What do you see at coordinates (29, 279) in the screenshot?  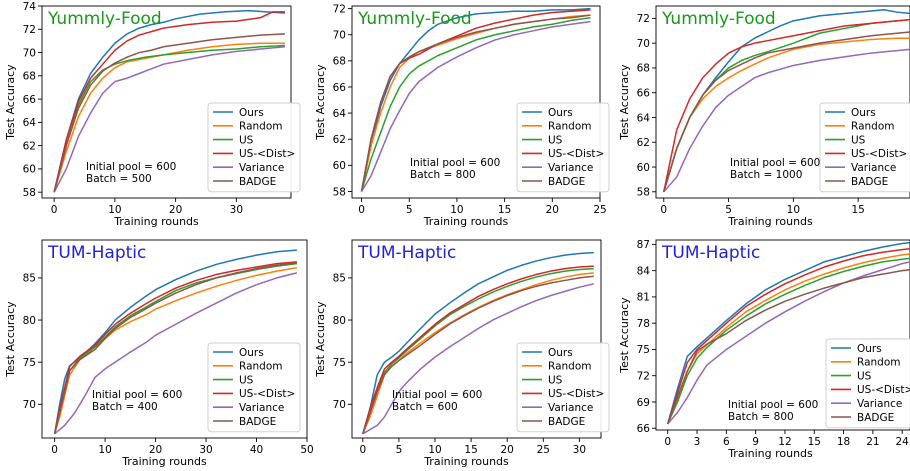 I see `y-tick-label: 85` at bounding box center [29, 279].